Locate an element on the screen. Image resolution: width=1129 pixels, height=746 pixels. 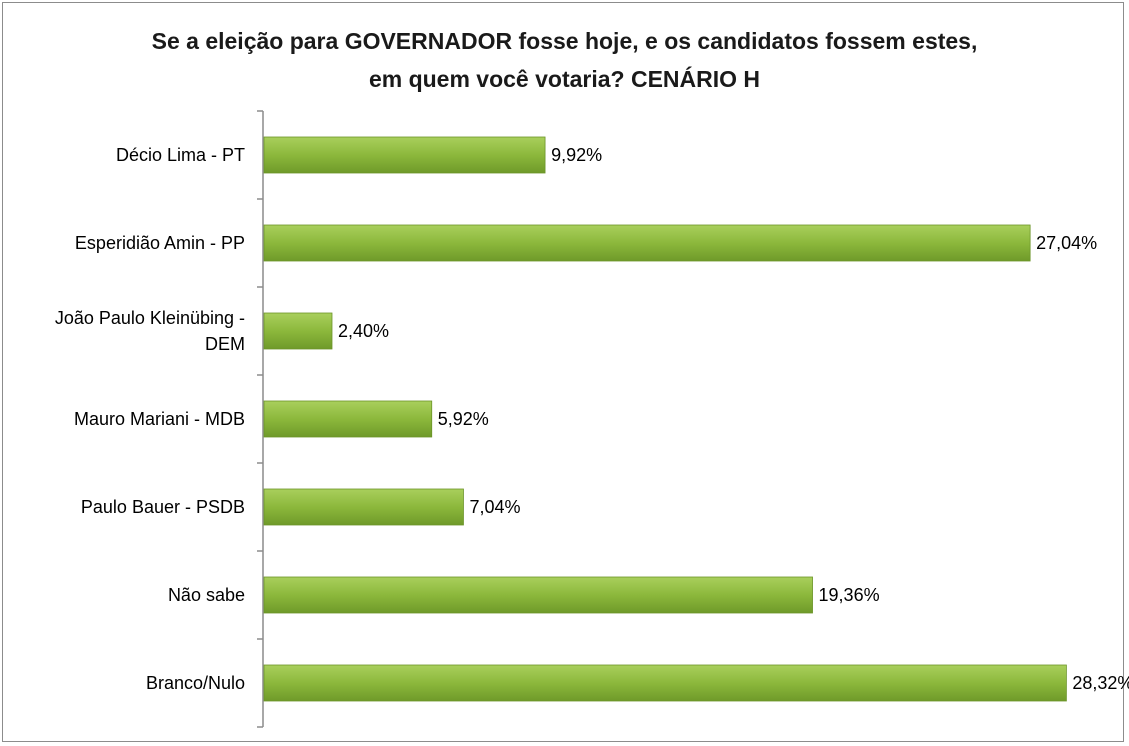
category-label-line: Décio Lima - PT is located at coordinates (180, 155).